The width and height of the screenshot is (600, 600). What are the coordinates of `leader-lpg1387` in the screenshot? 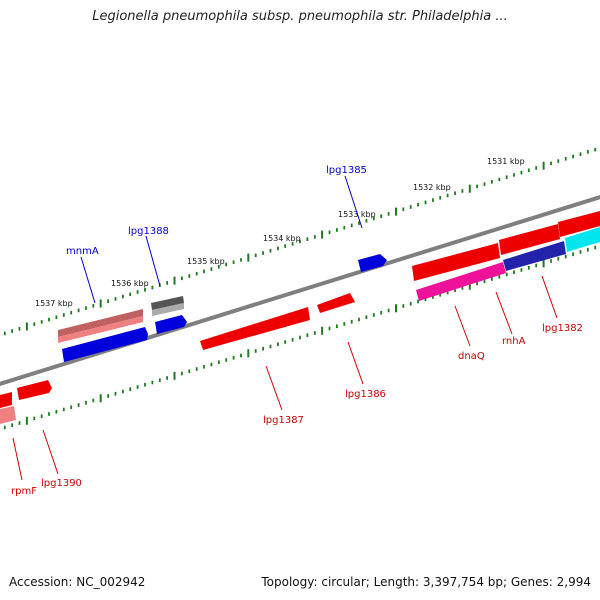 It's located at (274, 388).